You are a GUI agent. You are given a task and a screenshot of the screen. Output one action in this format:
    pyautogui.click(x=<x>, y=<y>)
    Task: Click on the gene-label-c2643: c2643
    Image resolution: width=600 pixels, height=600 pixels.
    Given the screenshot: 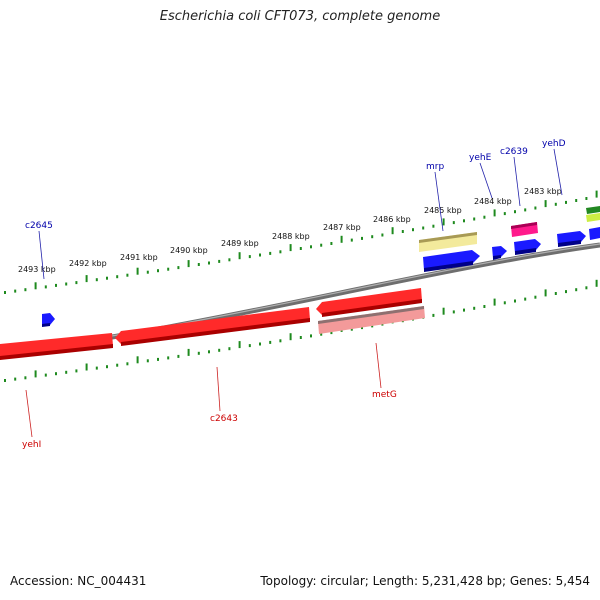 What is the action you would take?
    pyautogui.click(x=224, y=419)
    